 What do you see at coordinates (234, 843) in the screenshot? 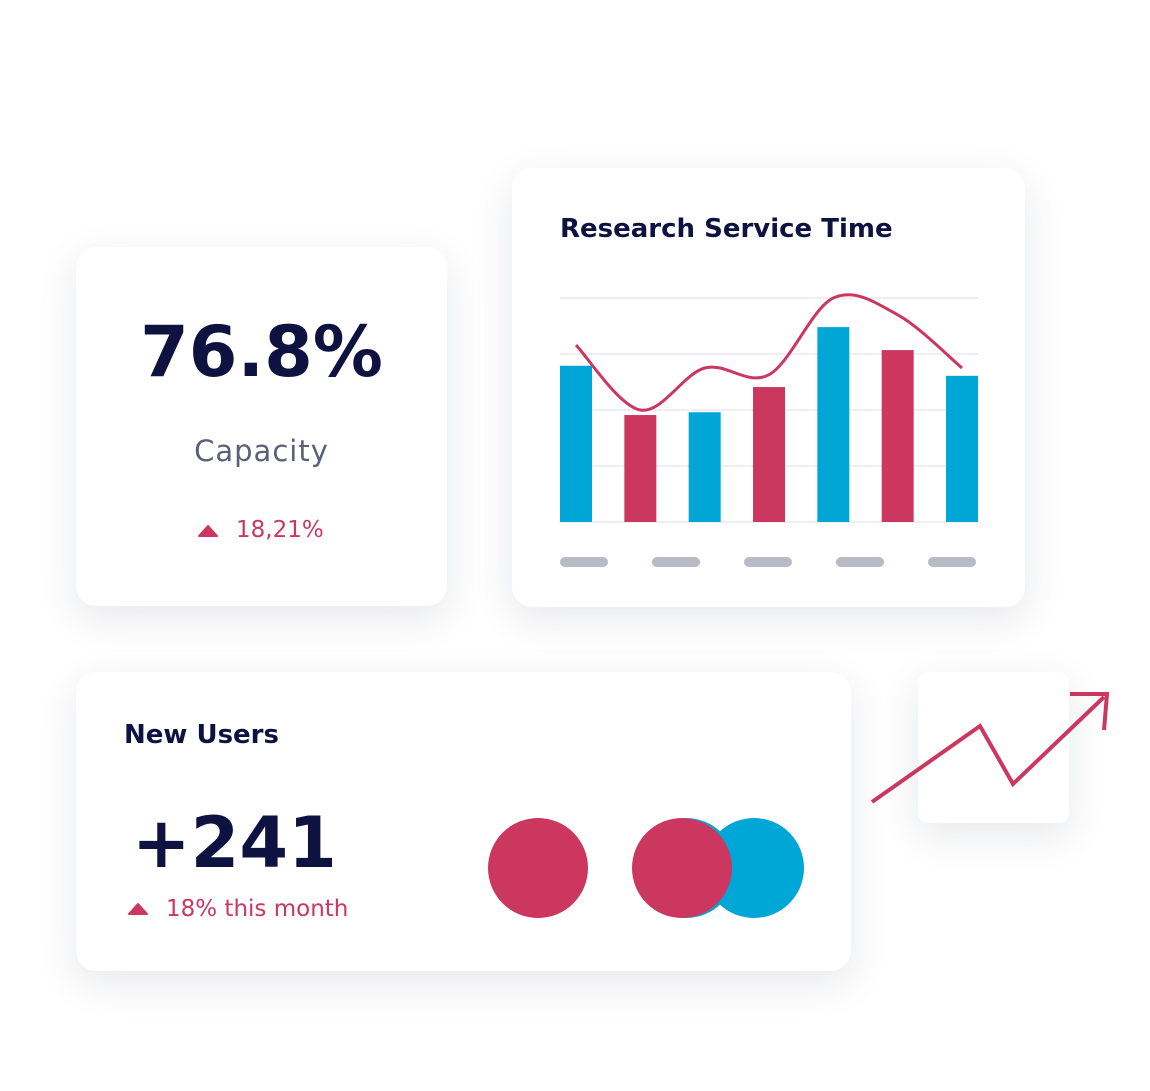
I see `new-users-value: +241` at bounding box center [234, 843].